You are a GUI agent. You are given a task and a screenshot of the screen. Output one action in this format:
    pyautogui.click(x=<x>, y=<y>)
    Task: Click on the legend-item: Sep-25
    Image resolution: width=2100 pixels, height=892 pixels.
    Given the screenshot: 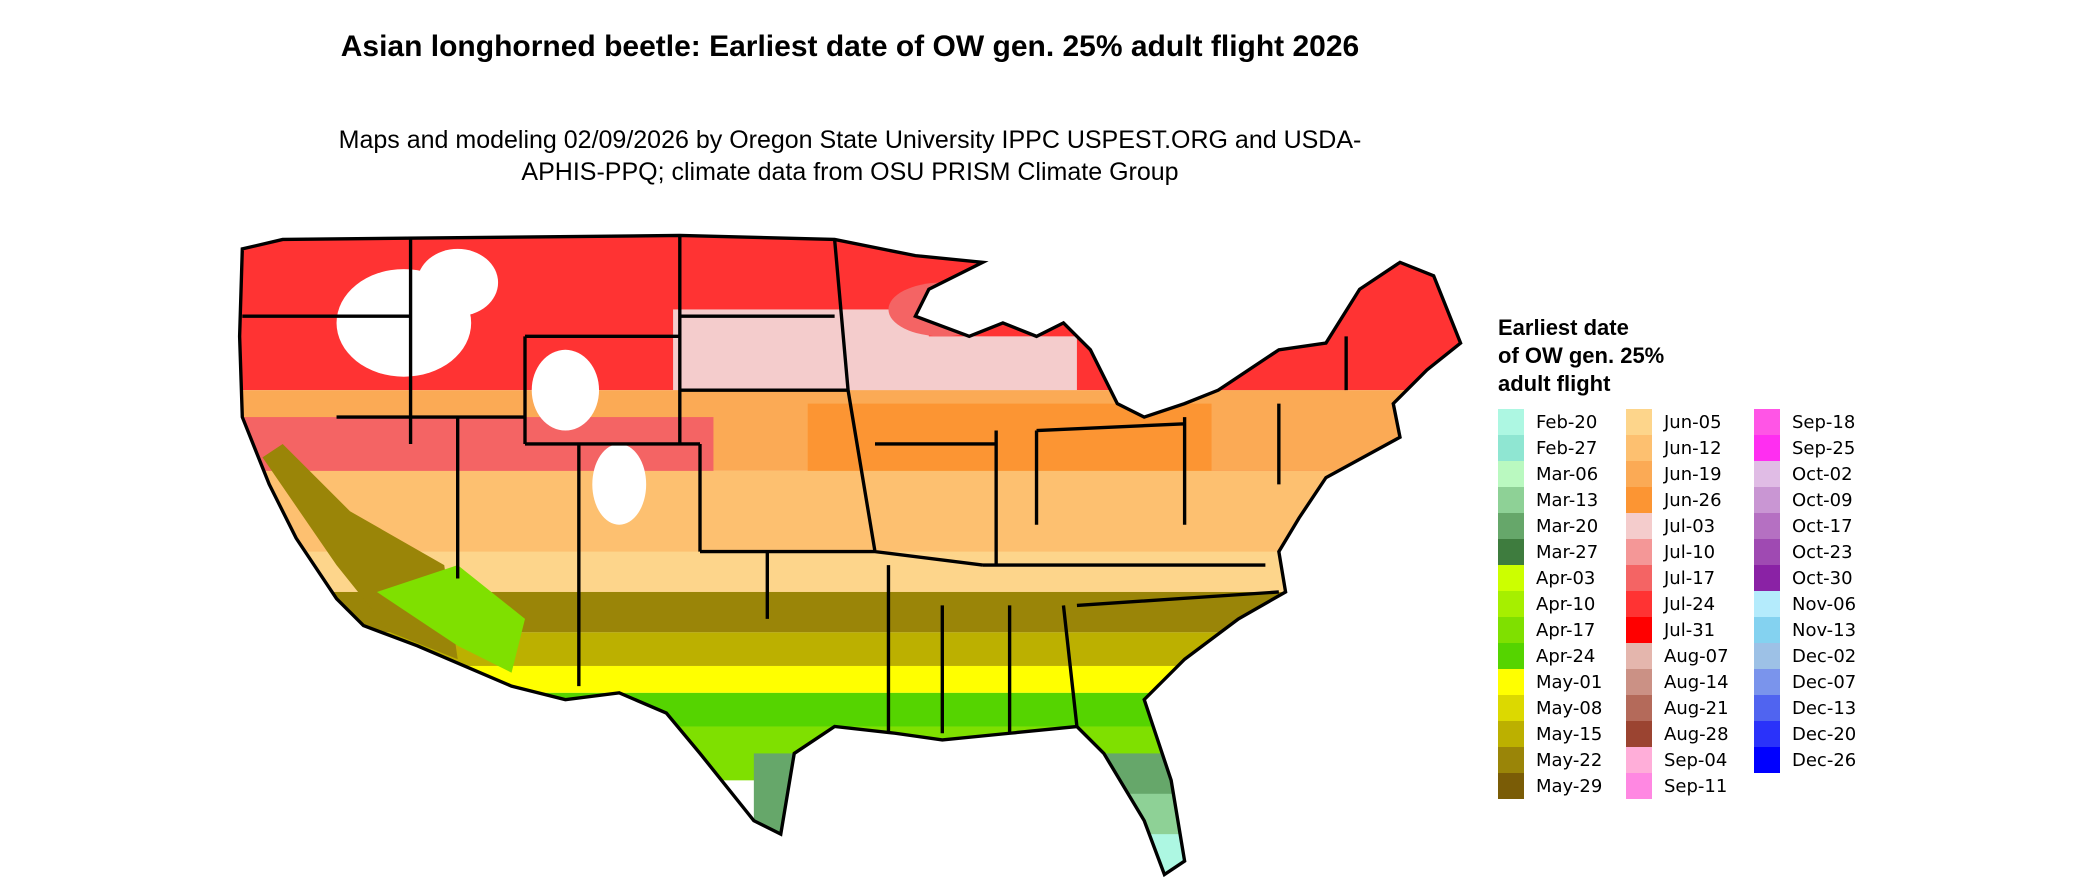 What is the action you would take?
    pyautogui.click(x=1805, y=448)
    